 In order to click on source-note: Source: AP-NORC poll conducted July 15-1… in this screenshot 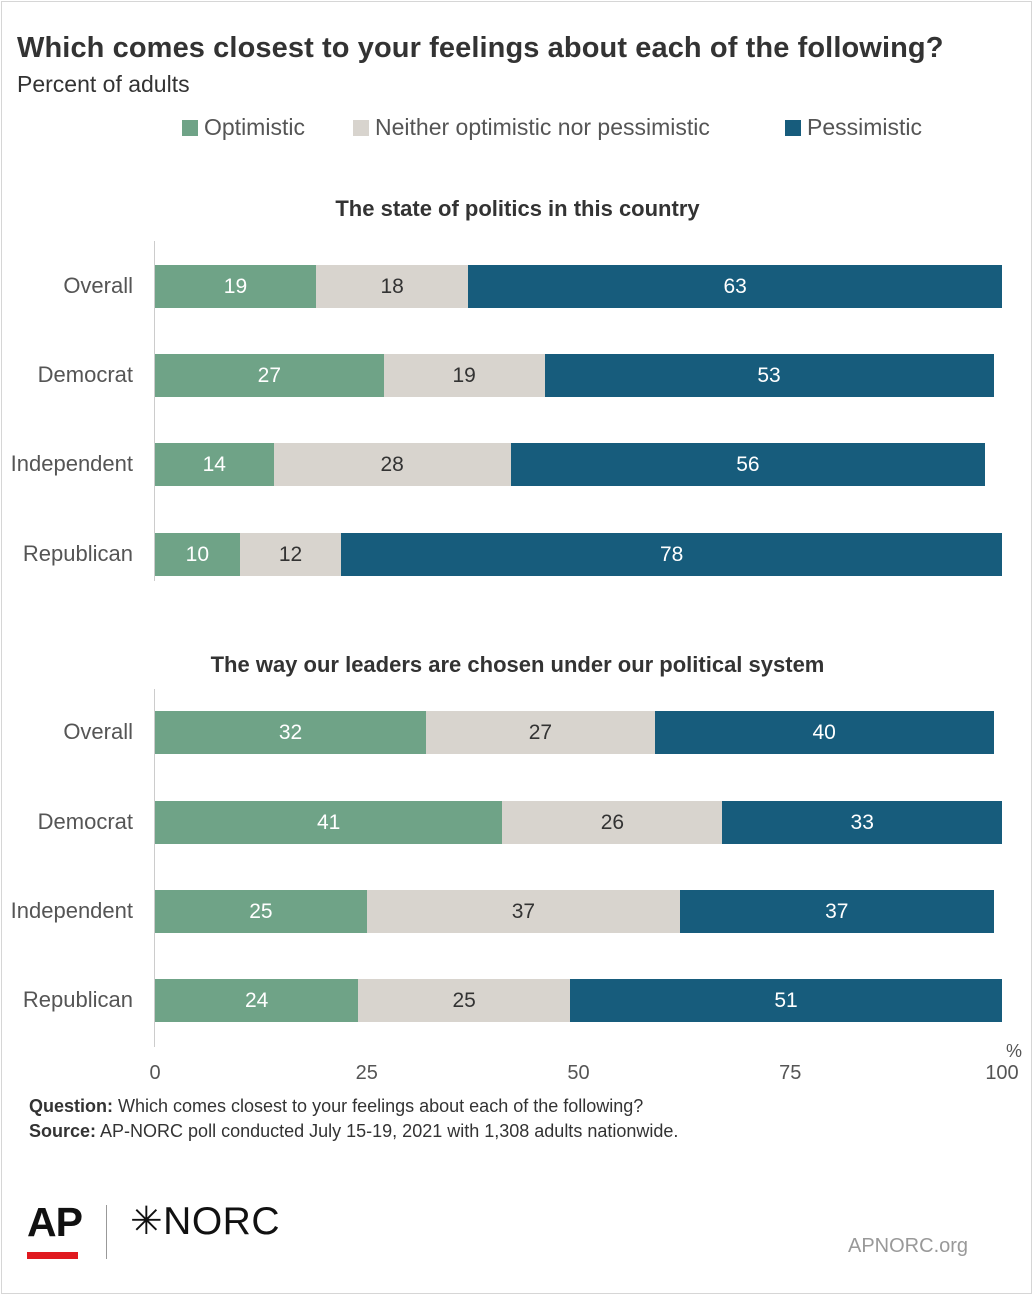, I will do `click(353, 1131)`.